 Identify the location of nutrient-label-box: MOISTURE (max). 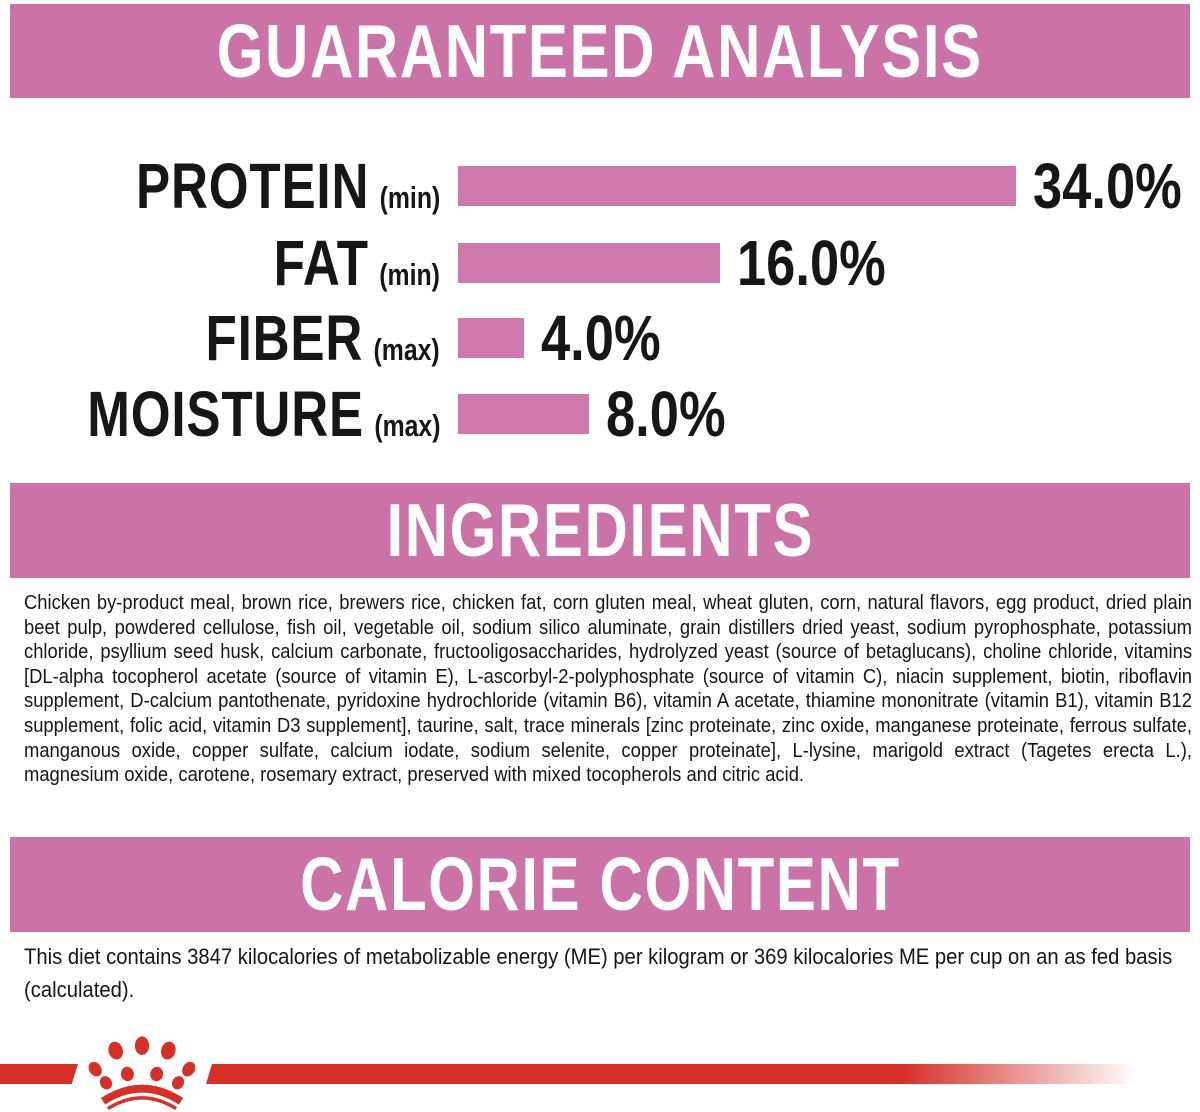
(220, 414).